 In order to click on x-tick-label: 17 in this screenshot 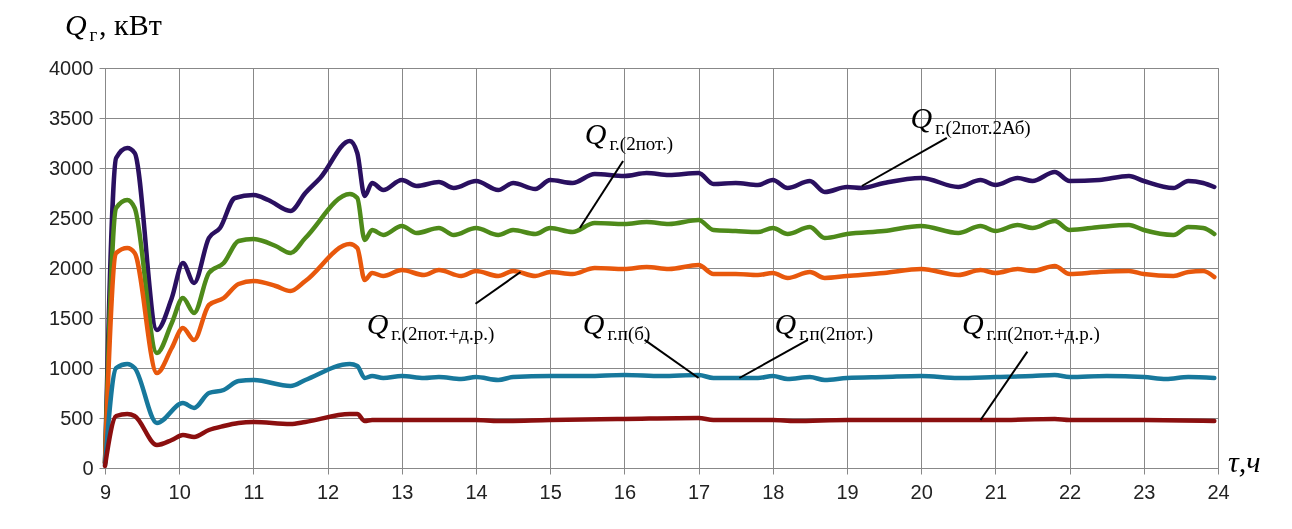, I will do `click(699, 491)`.